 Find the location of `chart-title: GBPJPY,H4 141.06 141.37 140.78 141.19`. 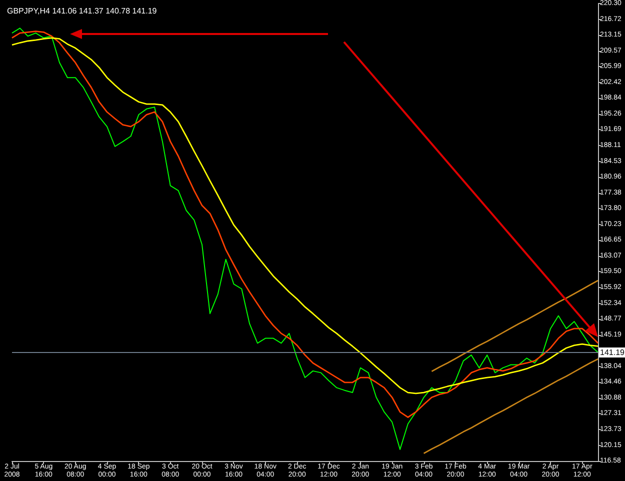

chart-title: GBPJPY,H4 141.06 141.37 140.78 141.19 is located at coordinates (82, 11).